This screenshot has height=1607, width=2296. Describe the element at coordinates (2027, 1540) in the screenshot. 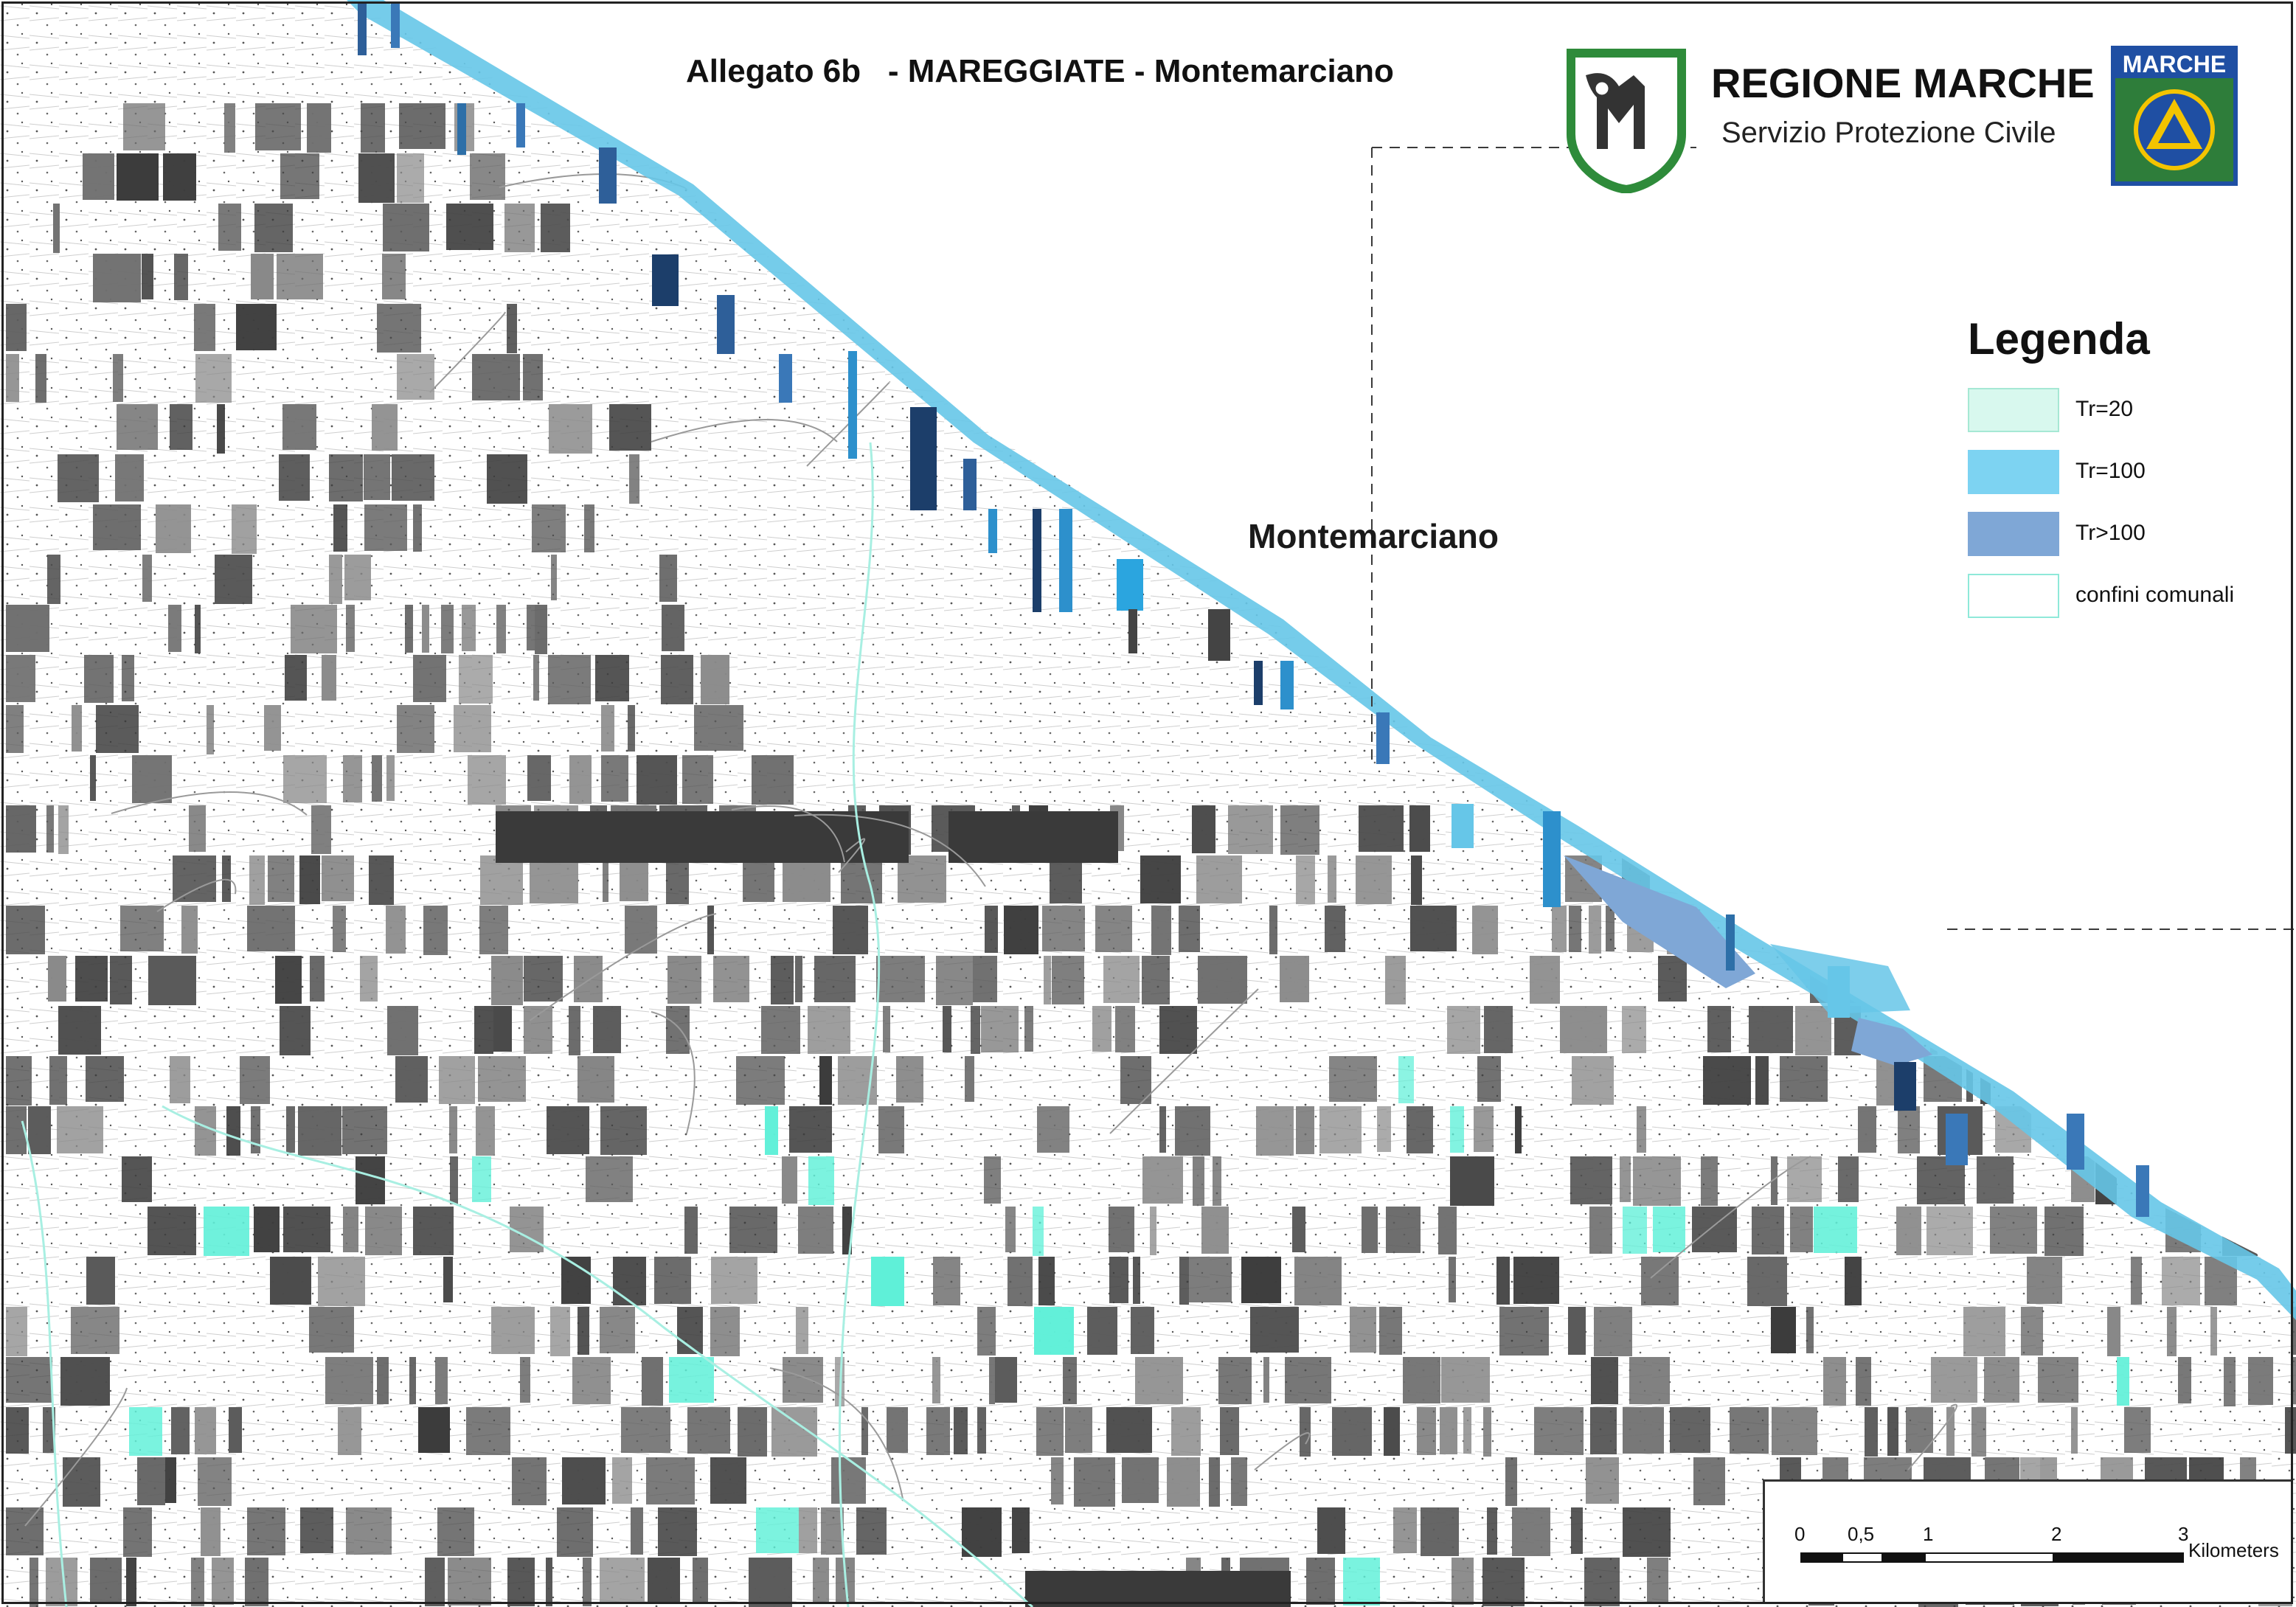

I see `scale-bar: 0 0,5 1 2 3 Kilometers` at that location.